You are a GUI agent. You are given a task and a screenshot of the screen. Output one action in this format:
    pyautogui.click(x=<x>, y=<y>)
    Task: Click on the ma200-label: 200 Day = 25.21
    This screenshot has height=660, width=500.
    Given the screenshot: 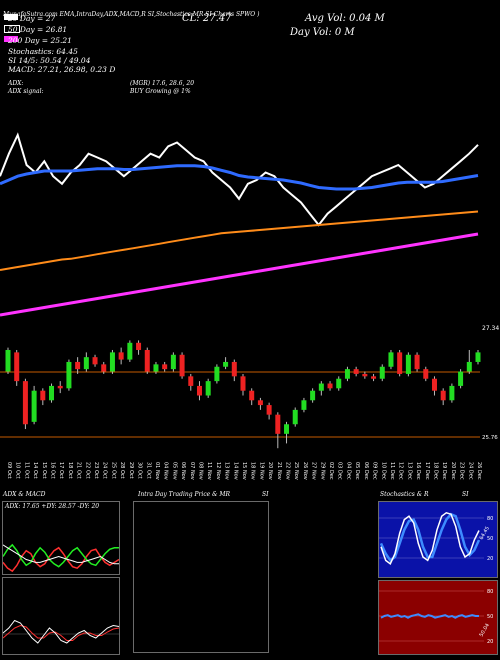 What is the action you would take?
    pyautogui.click(x=40, y=40)
    